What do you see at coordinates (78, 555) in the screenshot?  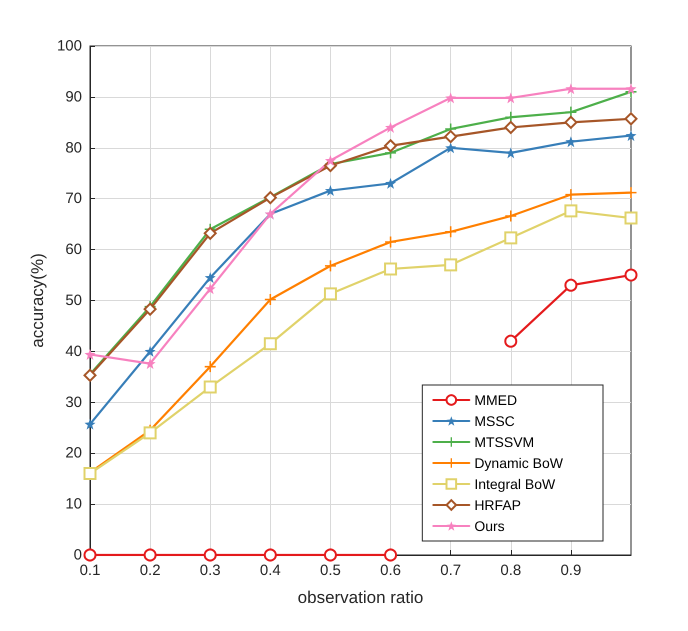 I see `y-tick-label: 0` at bounding box center [78, 555].